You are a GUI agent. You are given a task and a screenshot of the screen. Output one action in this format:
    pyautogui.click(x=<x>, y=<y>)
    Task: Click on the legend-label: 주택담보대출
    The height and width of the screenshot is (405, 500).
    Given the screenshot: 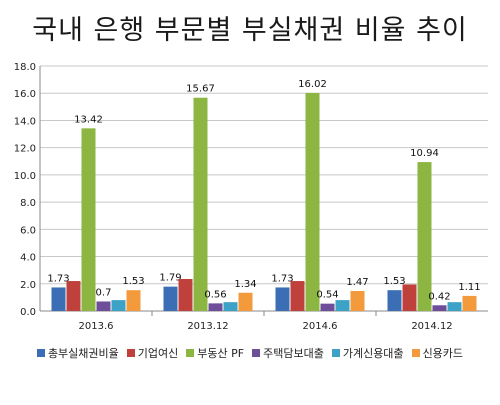 What is the action you would take?
    pyautogui.click(x=293, y=353)
    